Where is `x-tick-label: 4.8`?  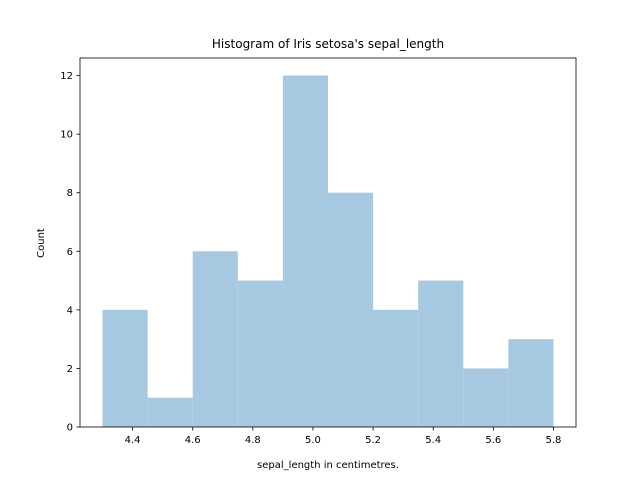
x-tick-label: 4.8 is located at coordinates (253, 440).